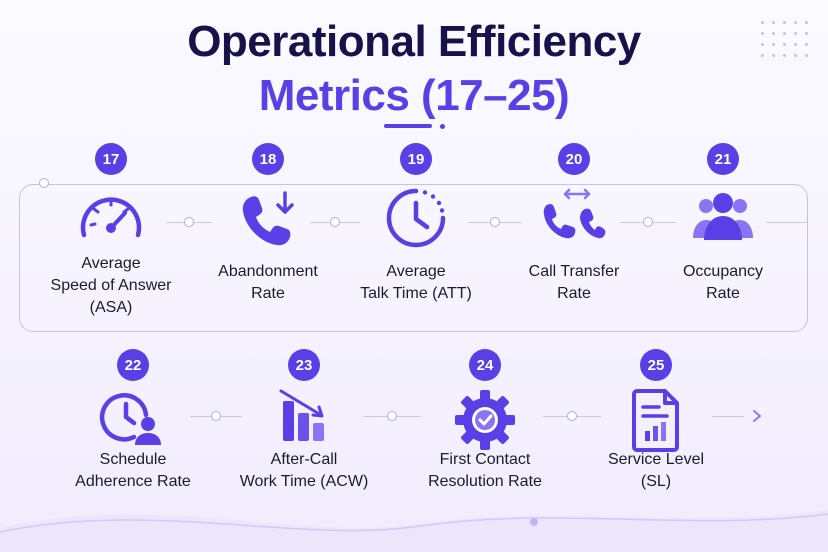 The height and width of the screenshot is (552, 828). Describe the element at coordinates (574, 282) in the screenshot. I see `metric-label: Call Transfer Rate` at that location.